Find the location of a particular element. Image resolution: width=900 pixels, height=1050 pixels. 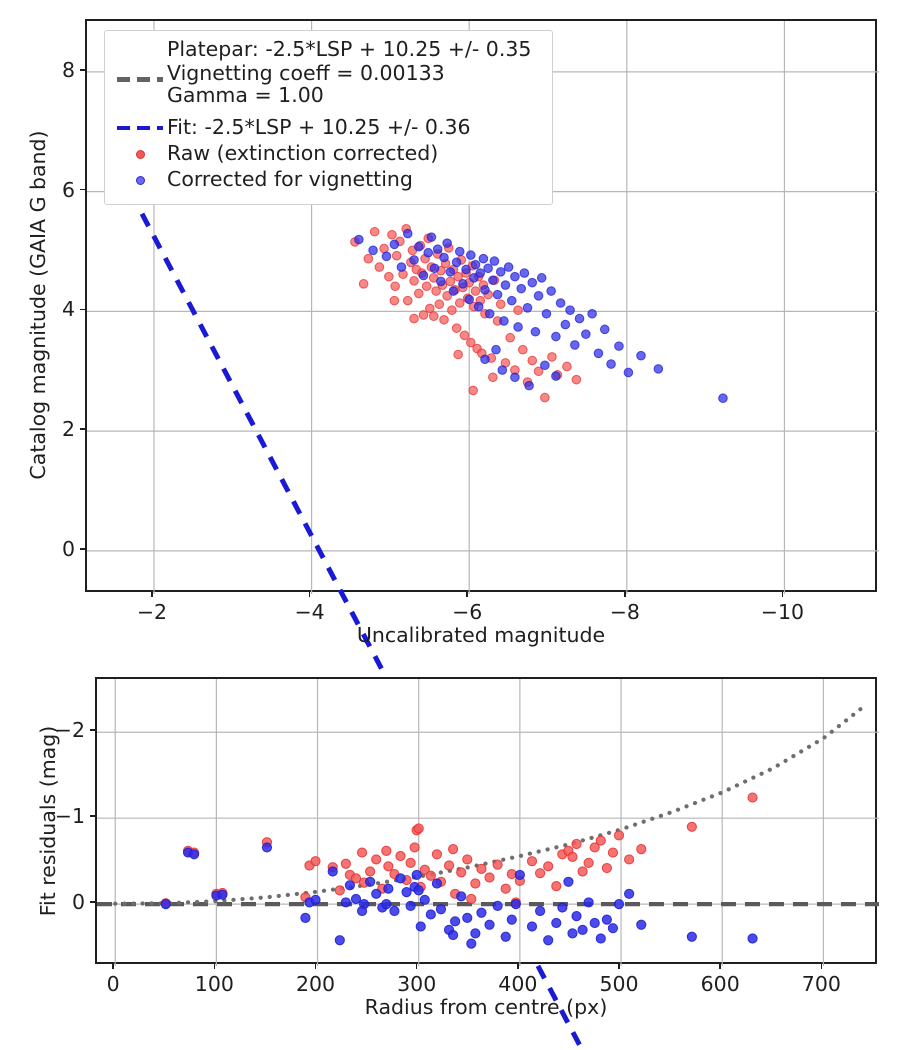

x-tick-label: 700 is located at coordinates (821, 984).